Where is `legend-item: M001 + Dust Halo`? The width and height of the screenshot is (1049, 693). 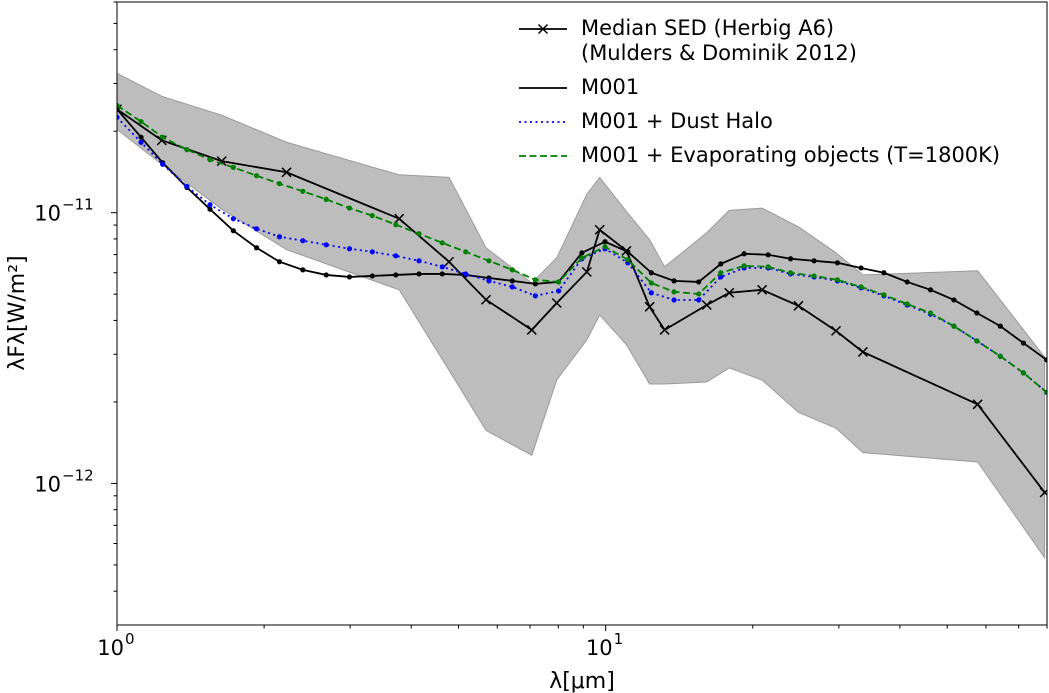 legend-item: M001 + Dust Halo is located at coordinates (757, 121).